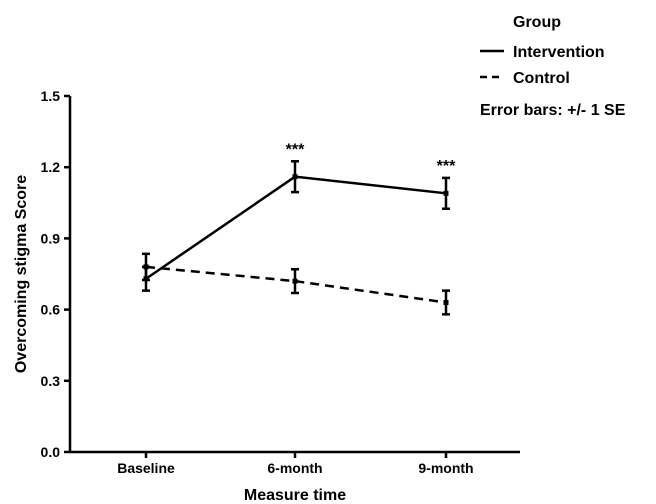 The height and width of the screenshot is (504, 656). What do you see at coordinates (445, 468) in the screenshot?
I see `x-tick-label: 9-month` at bounding box center [445, 468].